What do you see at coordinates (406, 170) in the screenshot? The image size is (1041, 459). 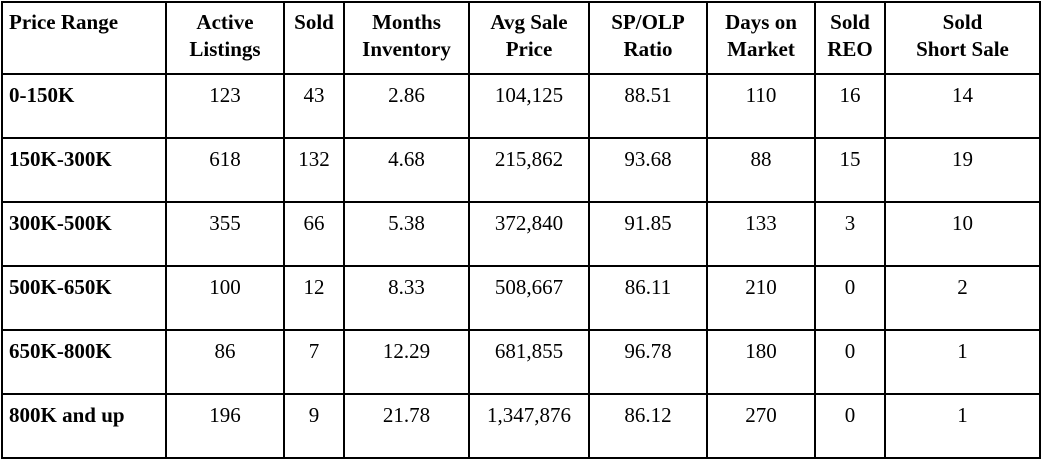 I see `months-inventory-cell: 4.68` at bounding box center [406, 170].